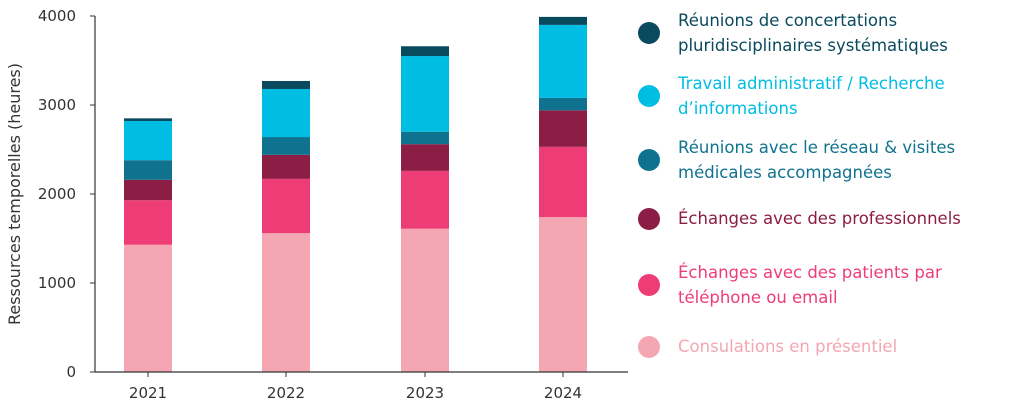 This screenshot has height=406, width=1024. Describe the element at coordinates (57, 105) in the screenshot. I see `y-tick-label: 3000` at that location.